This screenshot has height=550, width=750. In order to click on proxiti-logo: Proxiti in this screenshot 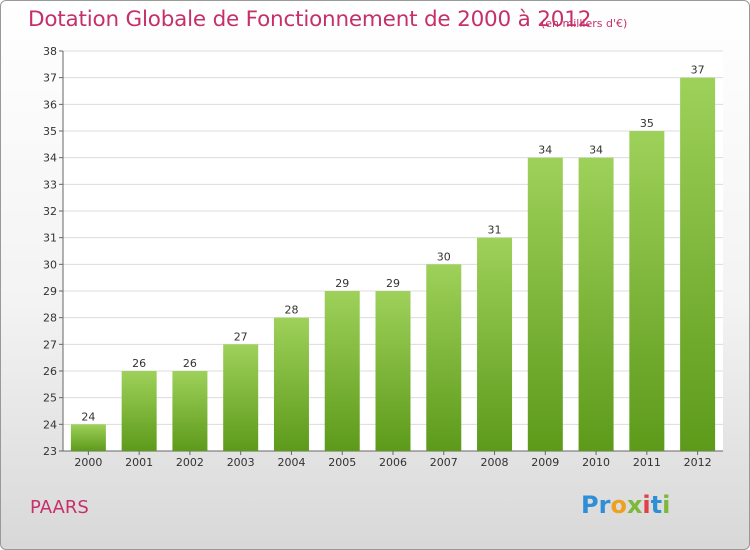, I will do `click(625, 505)`.